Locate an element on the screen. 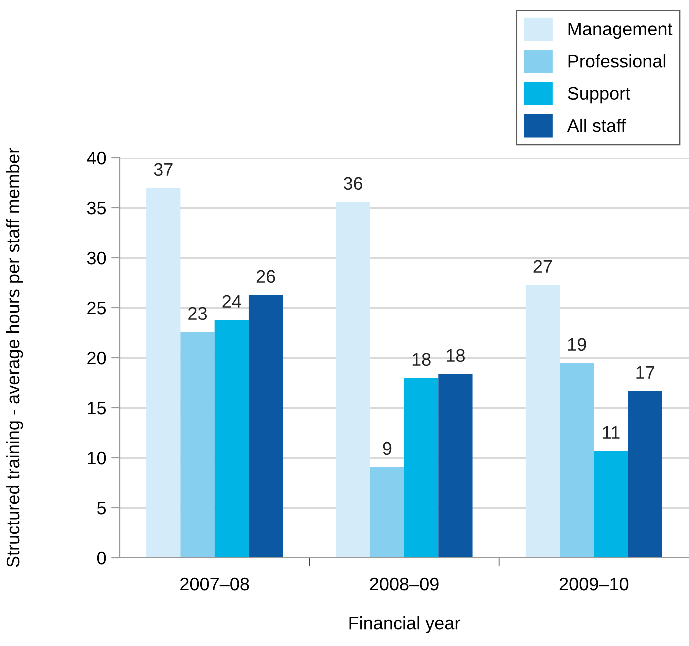 The height and width of the screenshot is (646, 689). y-tick-label: 15 is located at coordinates (97, 408).